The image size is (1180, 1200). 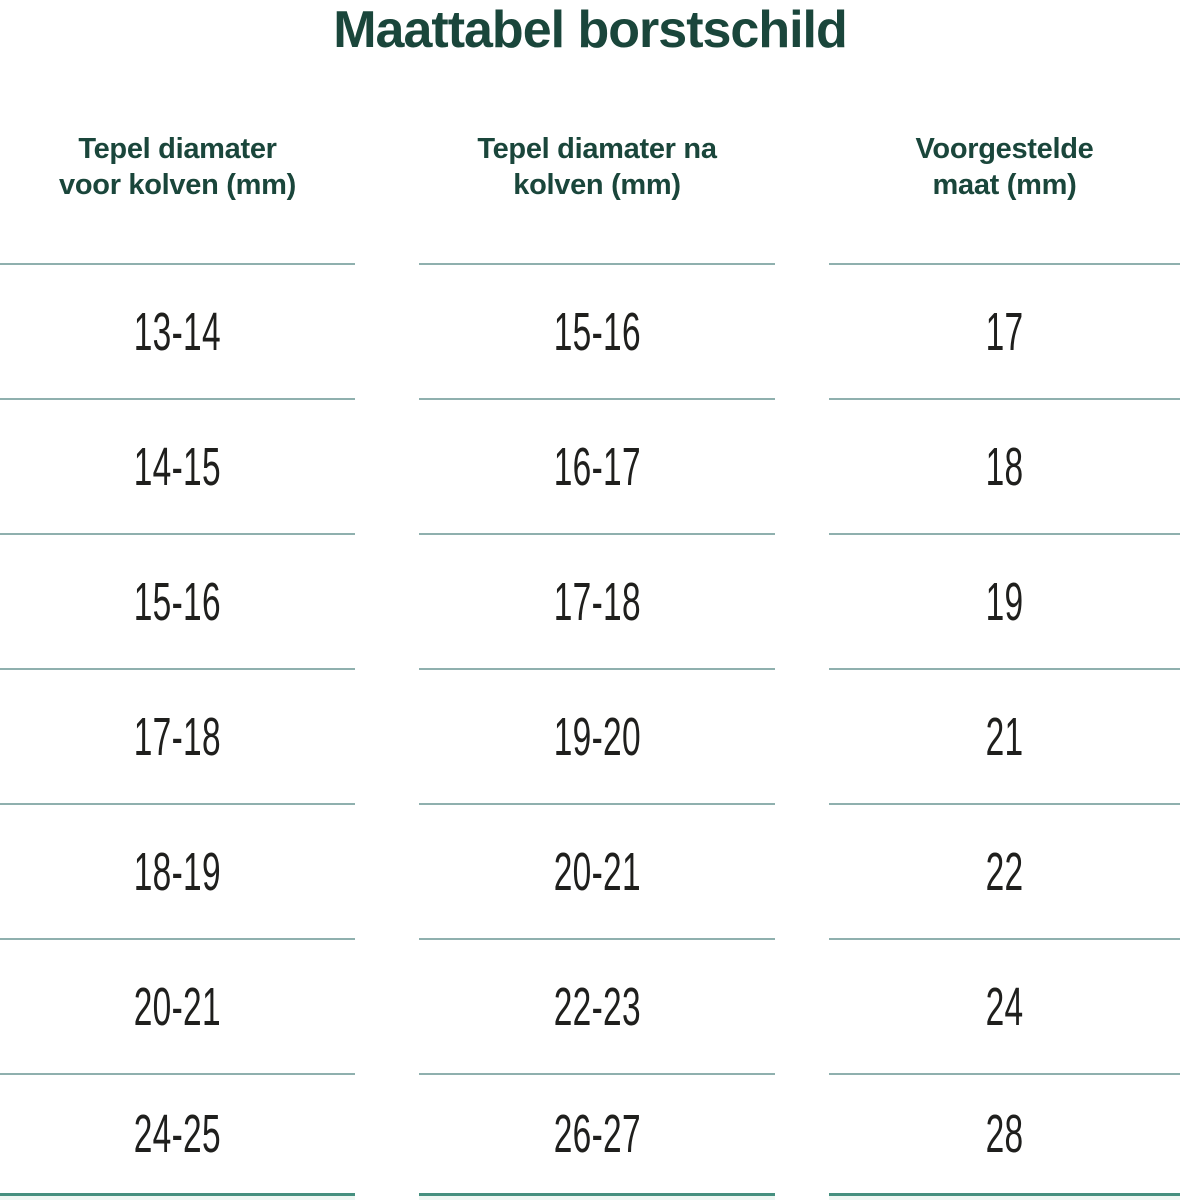 I want to click on table-cell: 18, so click(x=1004, y=465).